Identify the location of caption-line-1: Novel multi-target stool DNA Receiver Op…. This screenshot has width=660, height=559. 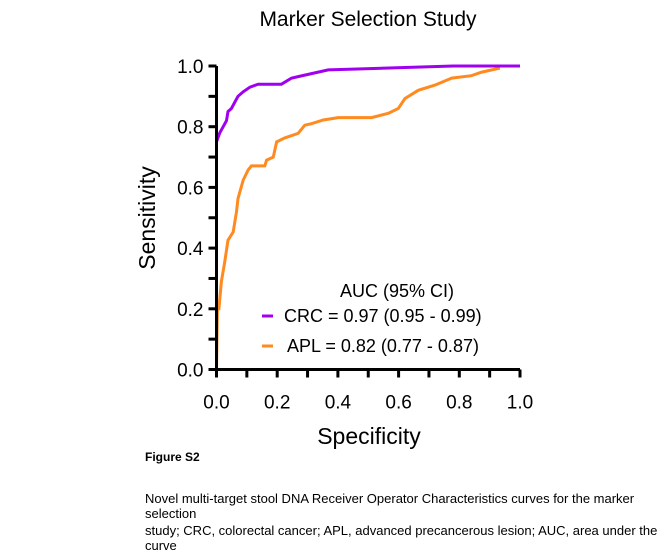
(390, 506).